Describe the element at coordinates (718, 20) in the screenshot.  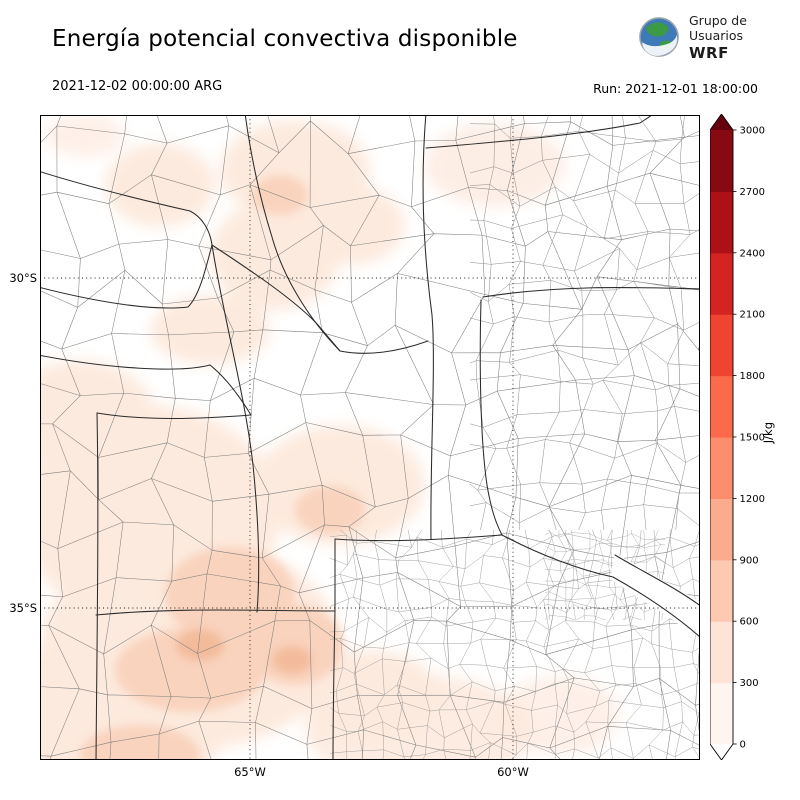
I see `logo-line-1: Grupo de` at that location.